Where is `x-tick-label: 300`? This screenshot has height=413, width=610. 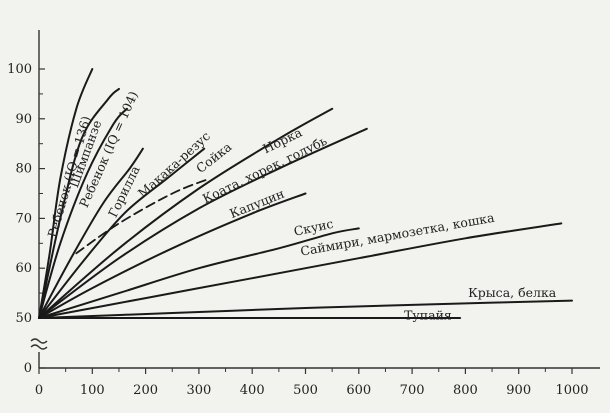 x-tick-label: 300 is located at coordinates (198, 390).